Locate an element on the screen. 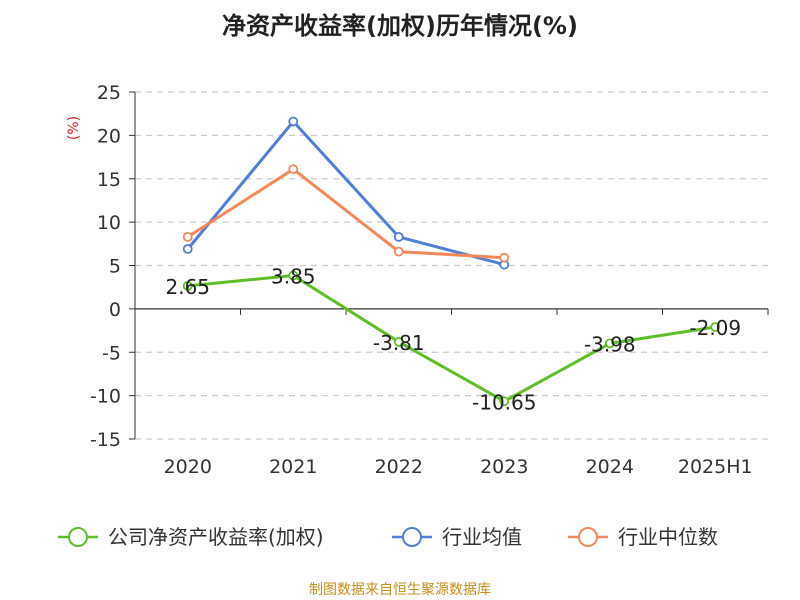 This screenshot has height=600, width=800. y-tick-label: 25 is located at coordinates (109, 93).